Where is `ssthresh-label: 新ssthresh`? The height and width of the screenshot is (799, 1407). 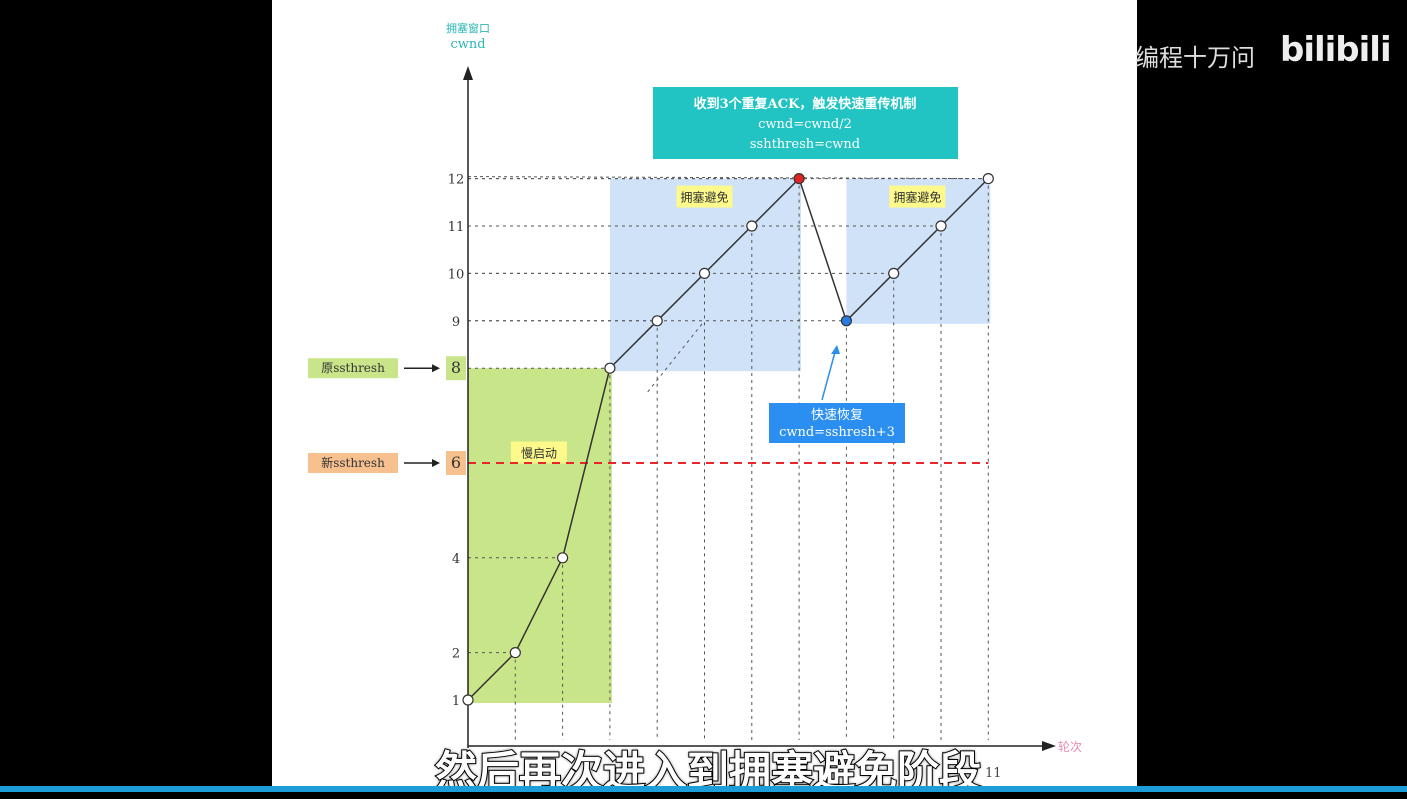
ssthresh-label: 新ssthresh is located at coordinates (353, 462).